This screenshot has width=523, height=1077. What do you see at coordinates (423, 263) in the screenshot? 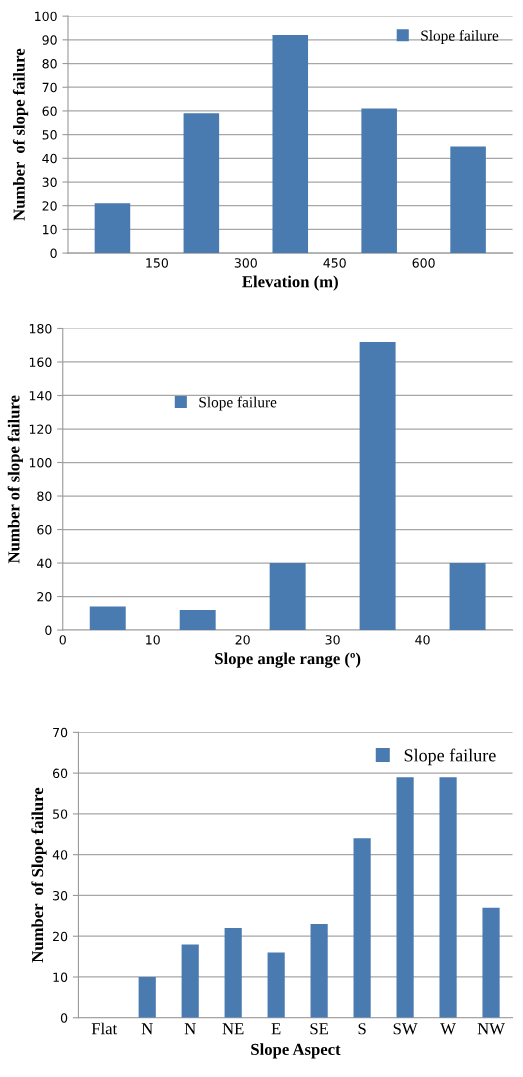
I see `x-tick-label: 600` at bounding box center [423, 263].